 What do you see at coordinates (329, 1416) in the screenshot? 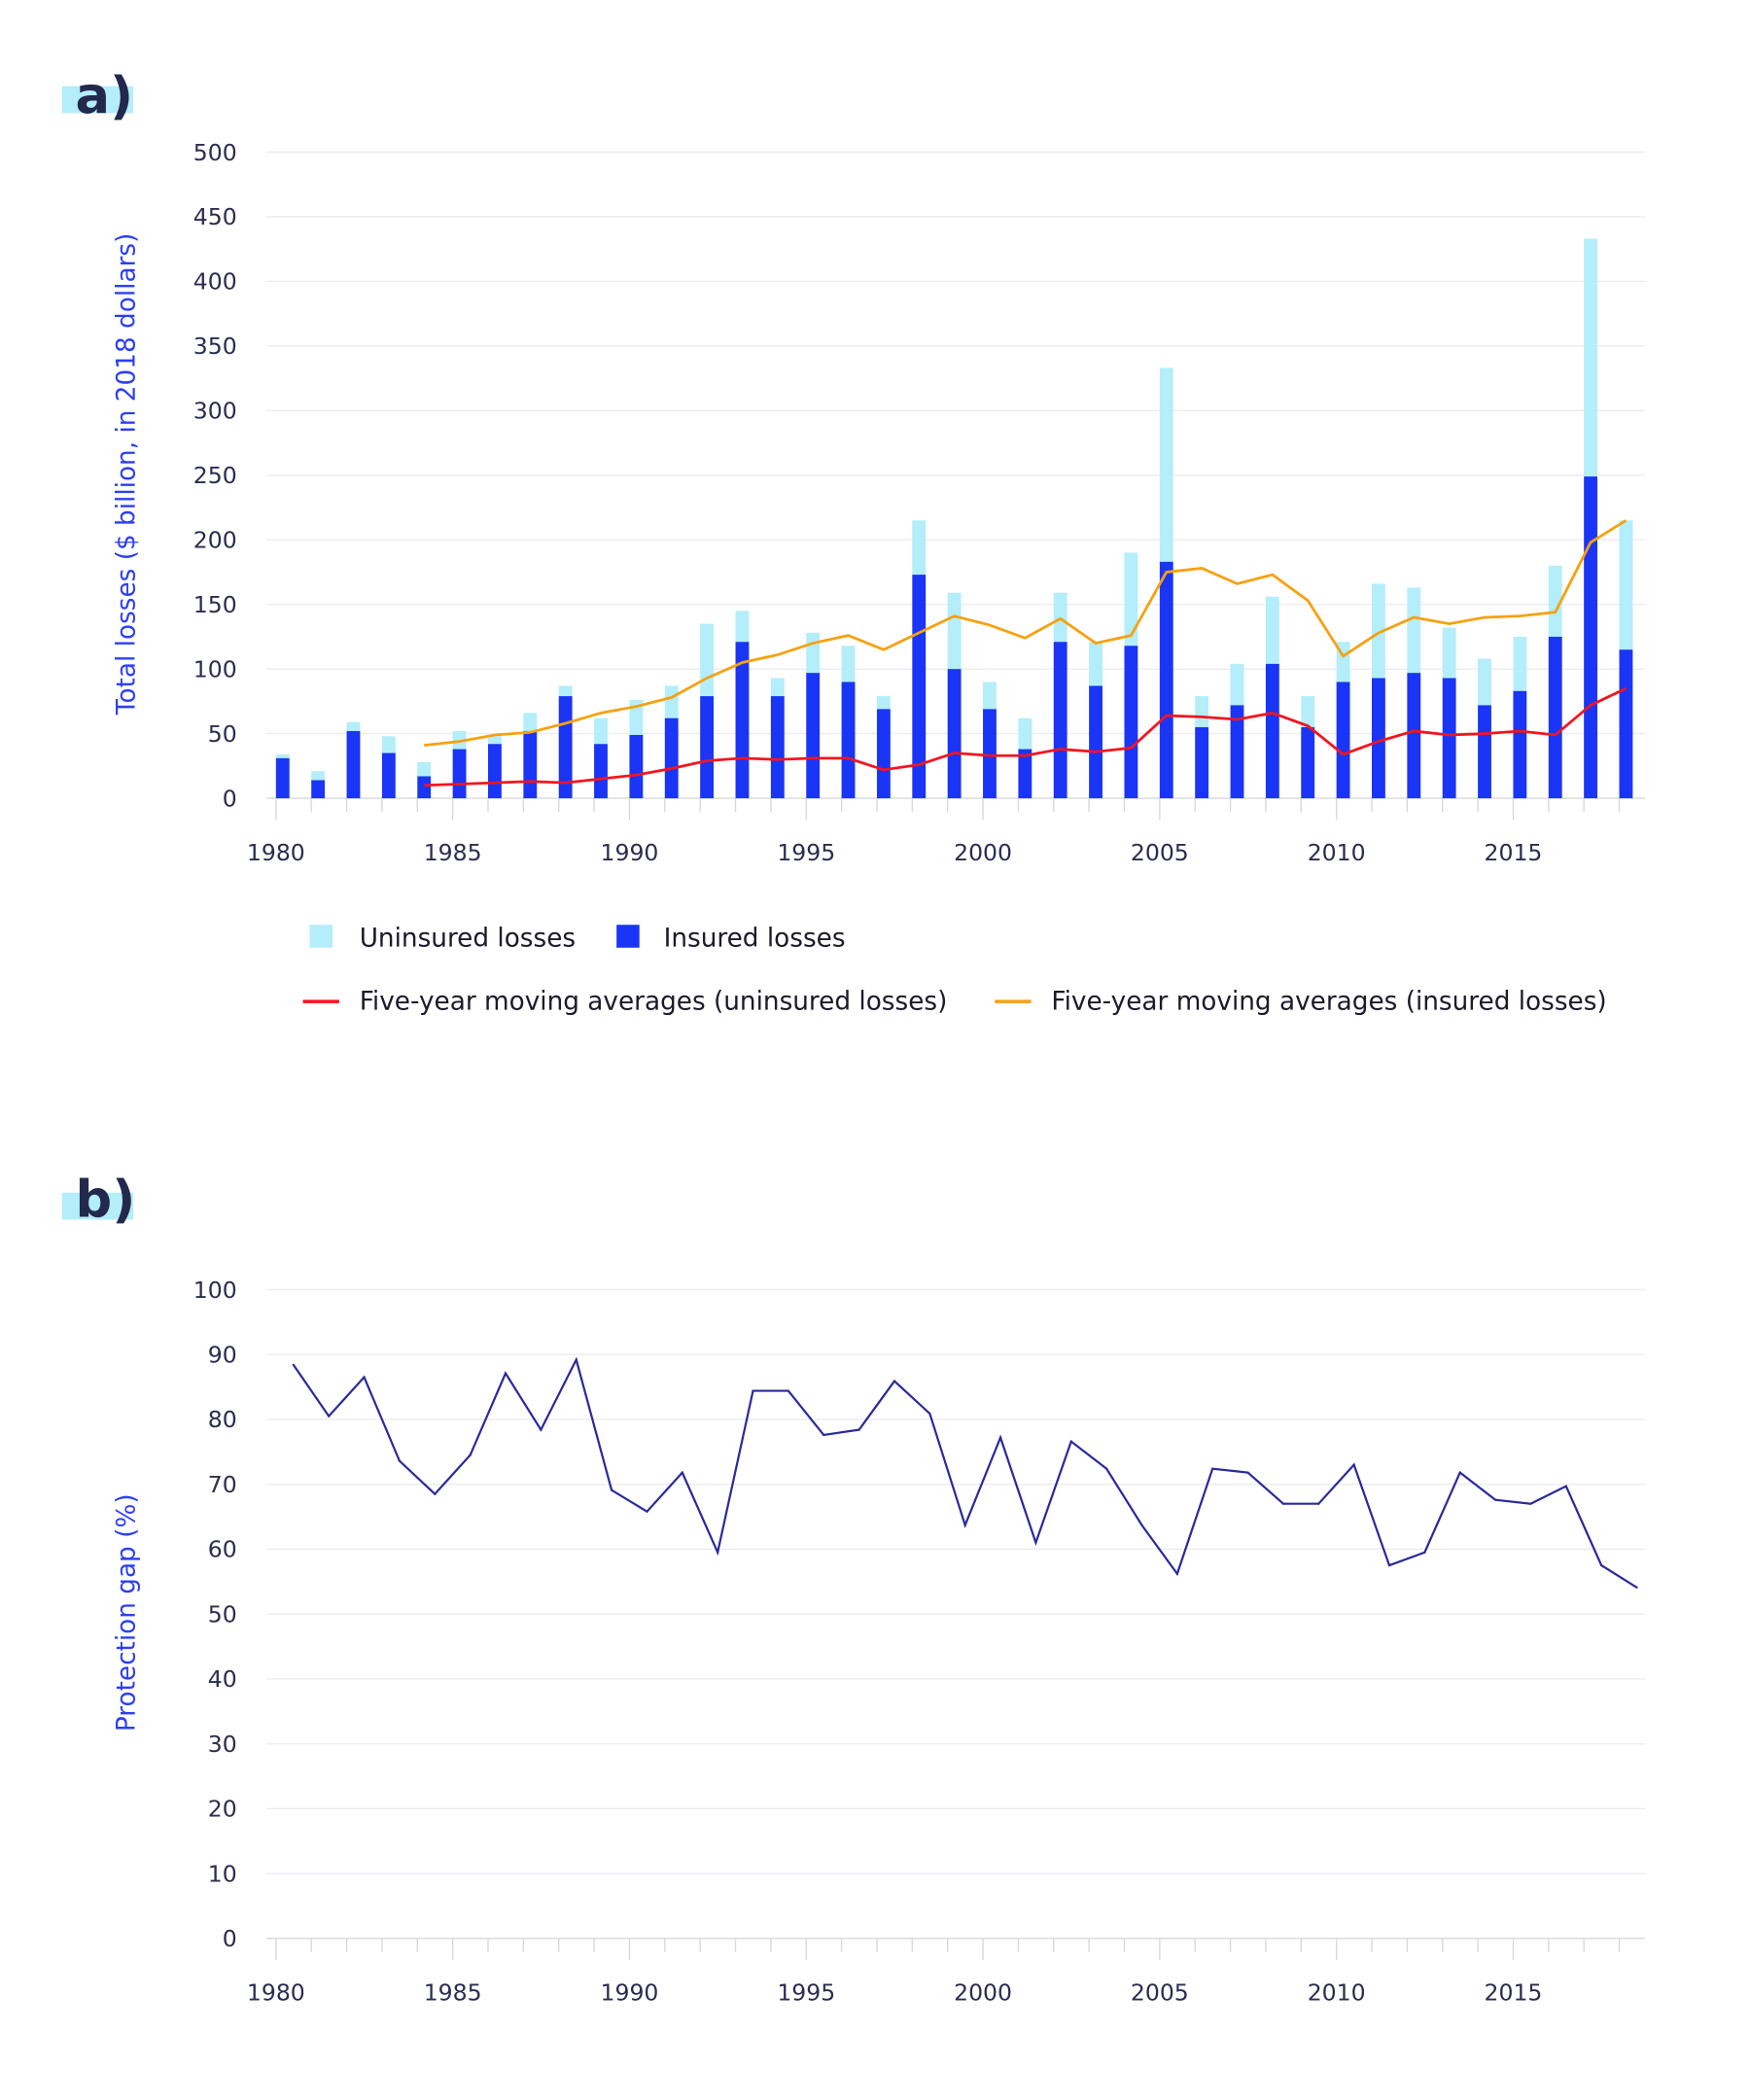
I see `point-protection-gap-1981` at bounding box center [329, 1416].